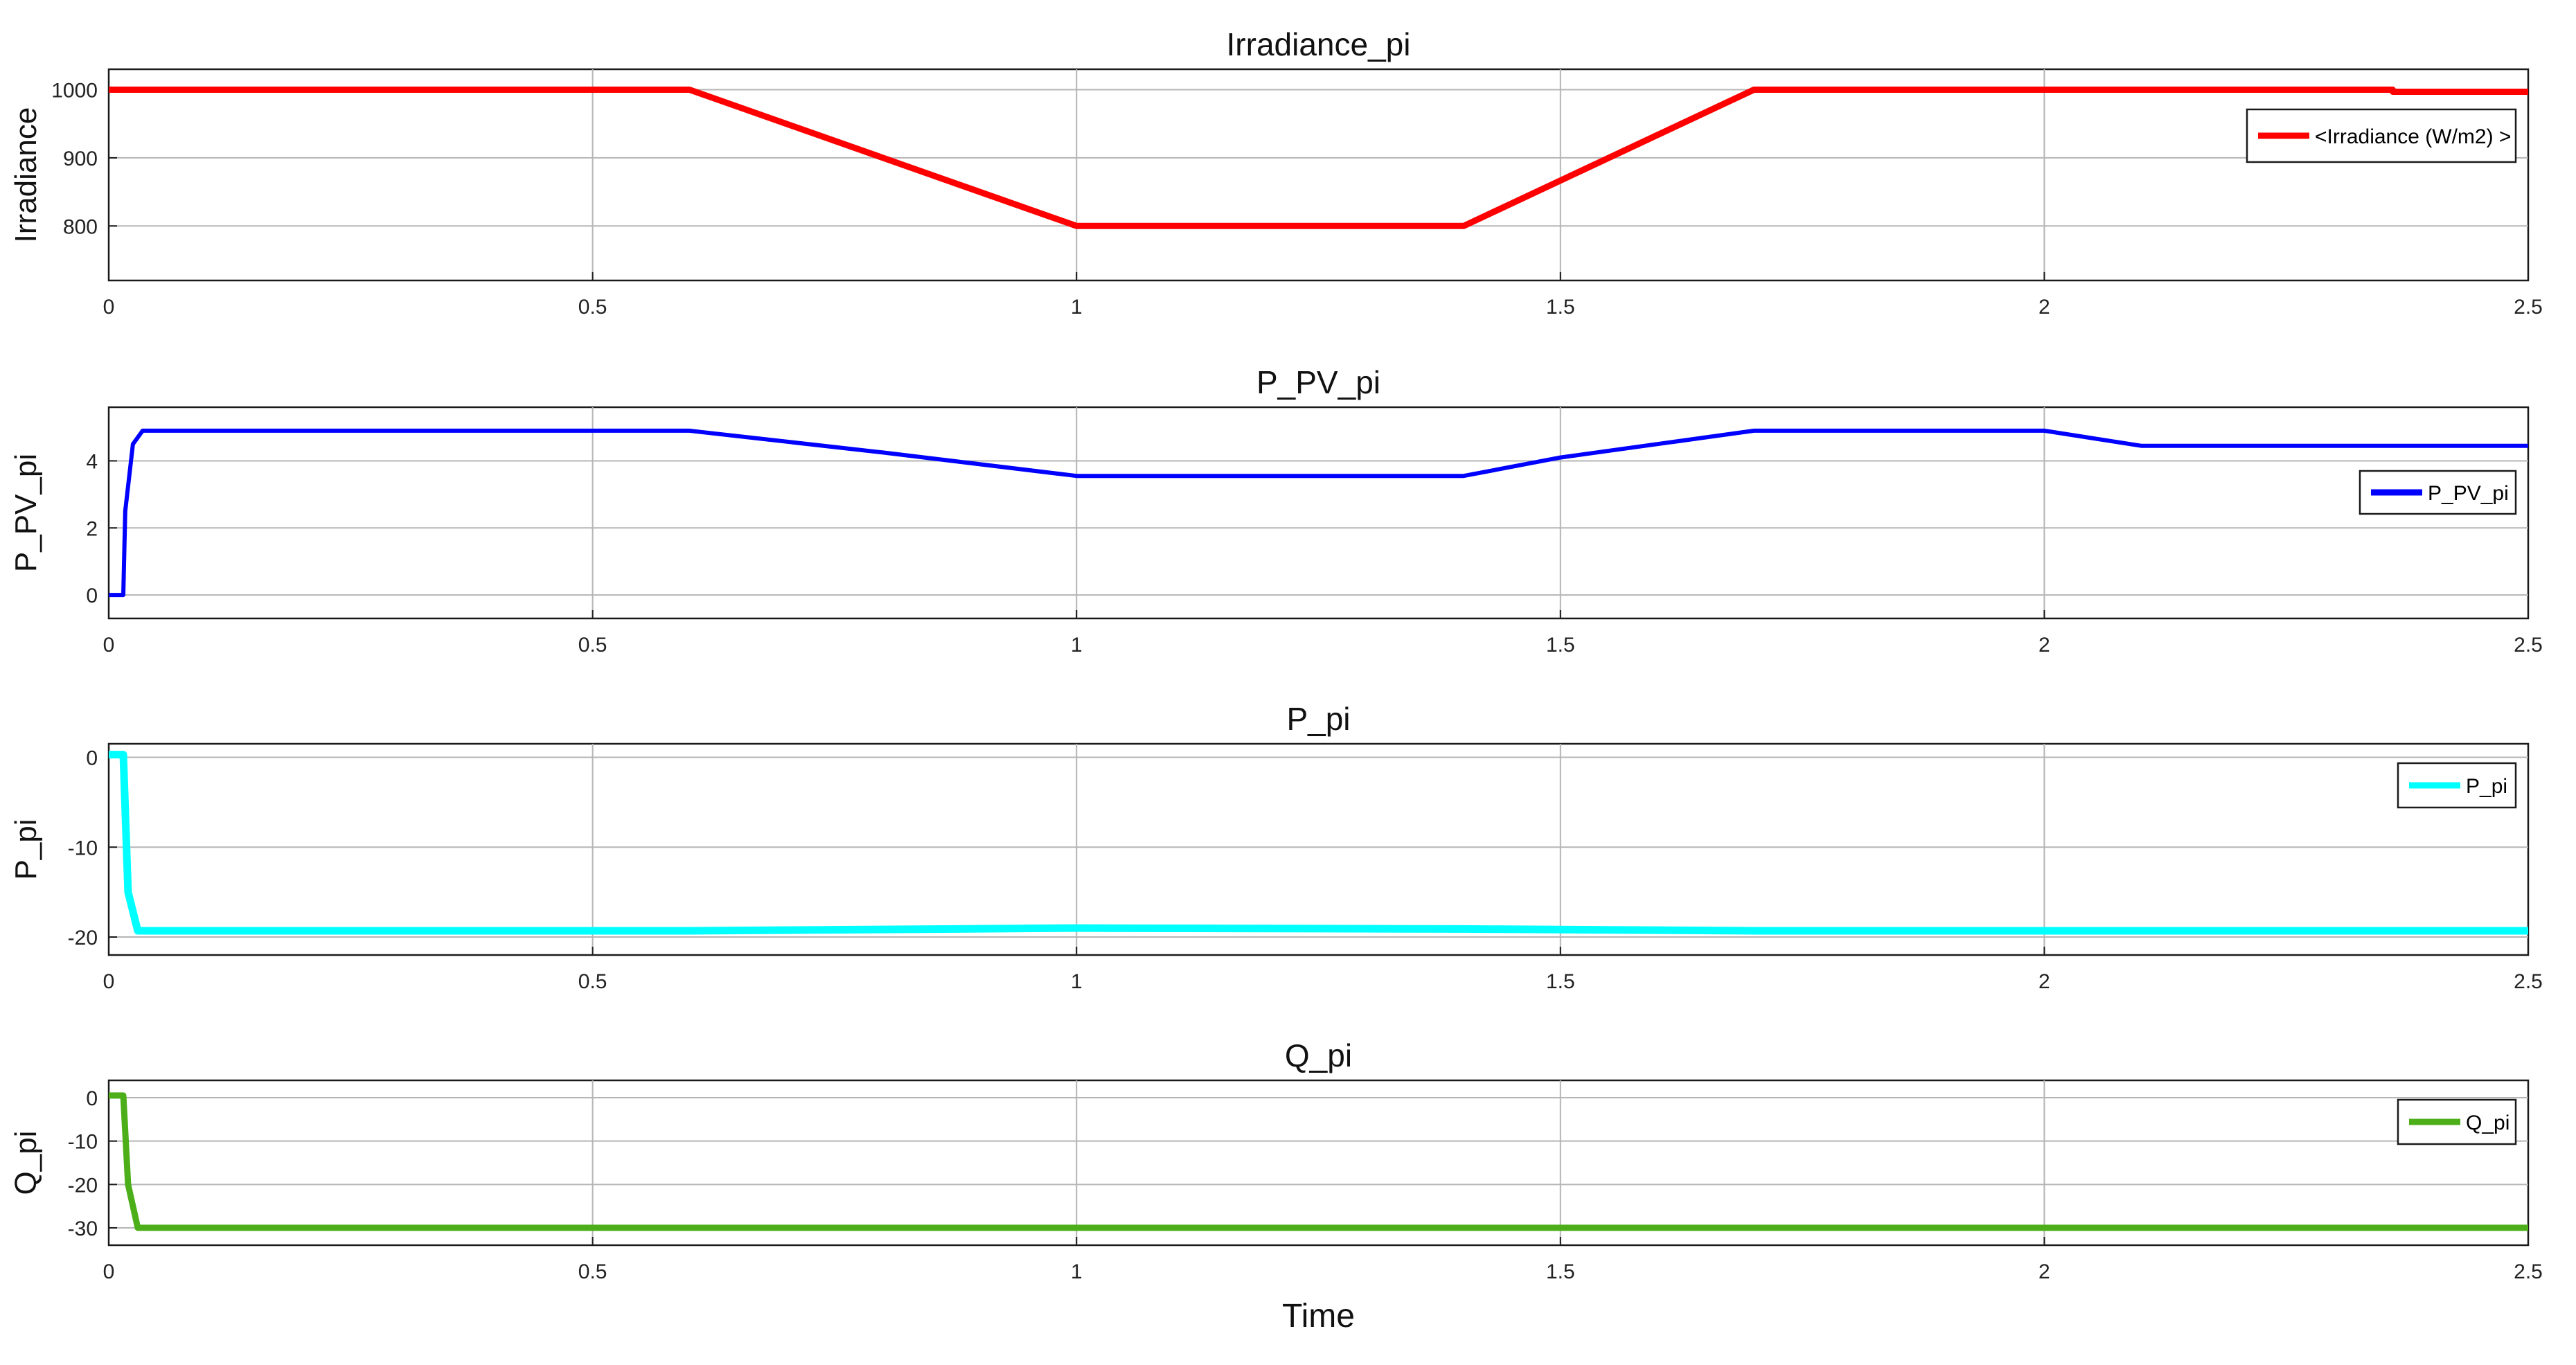 Image resolution: width=2576 pixels, height=1365 pixels. Describe the element at coordinates (26, 849) in the screenshot. I see `y-axis-label-p: P_pi` at that location.